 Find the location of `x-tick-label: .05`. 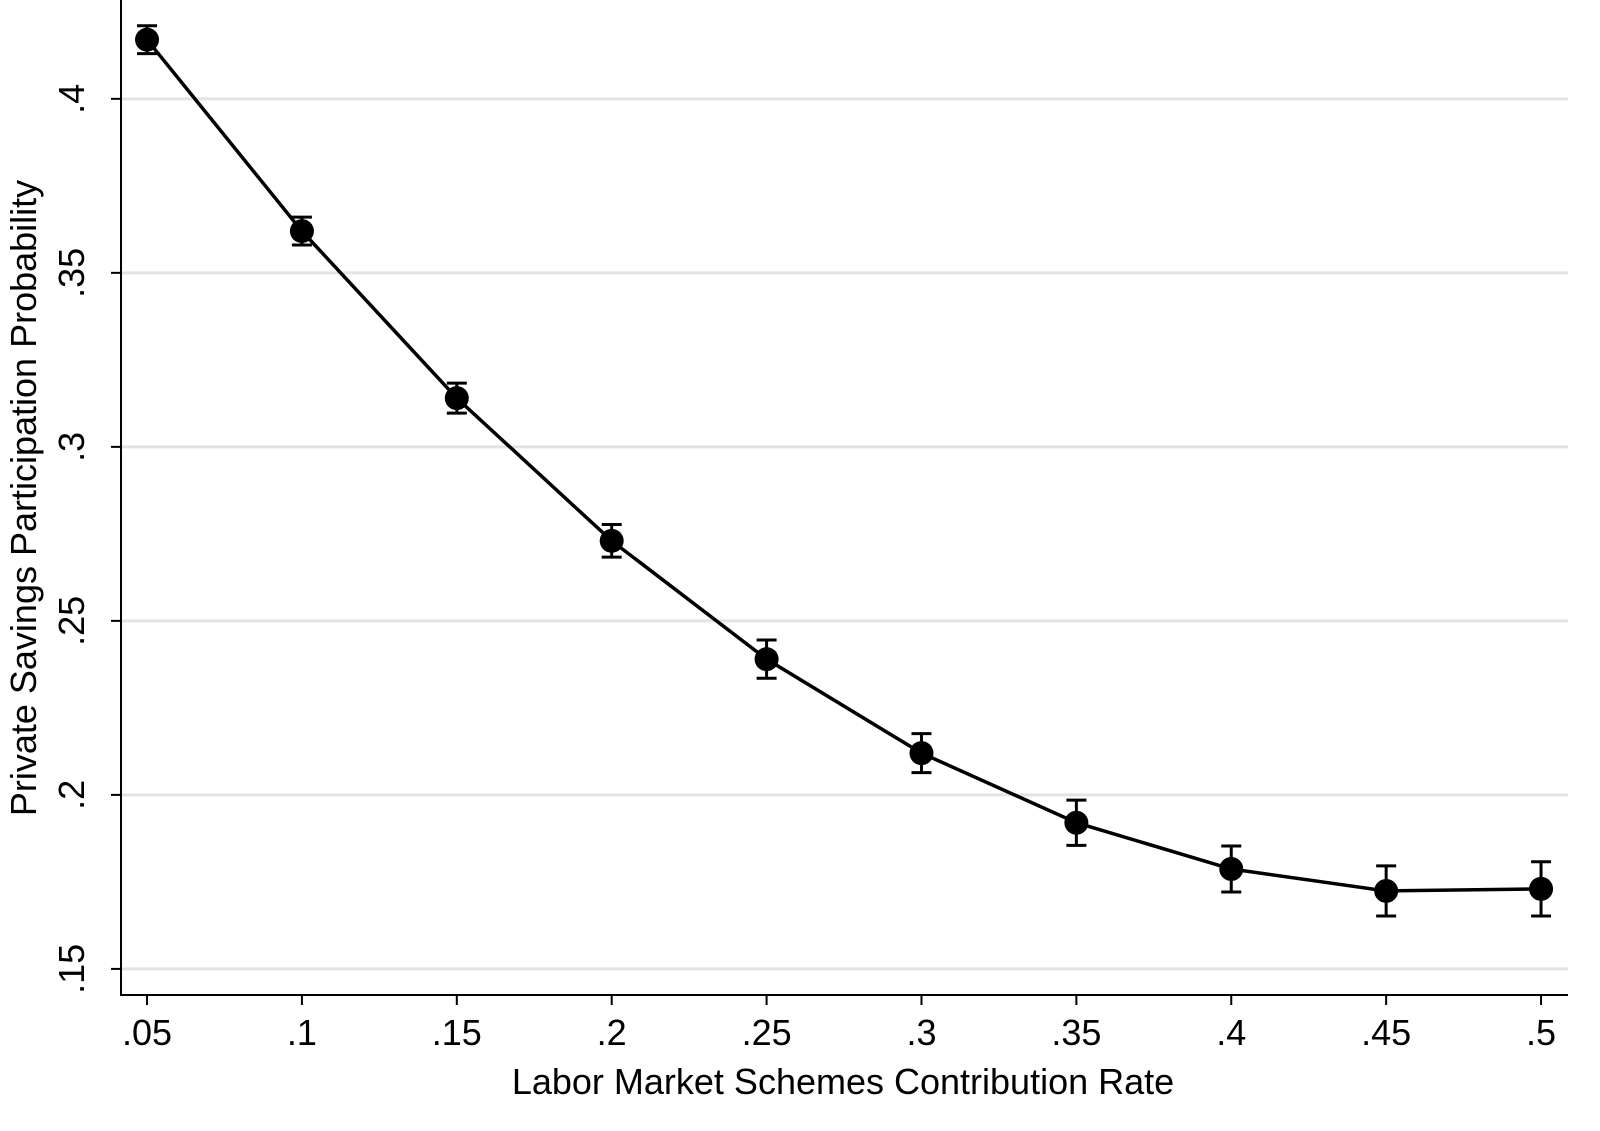

x-tick-label: .05 is located at coordinates (147, 1032).